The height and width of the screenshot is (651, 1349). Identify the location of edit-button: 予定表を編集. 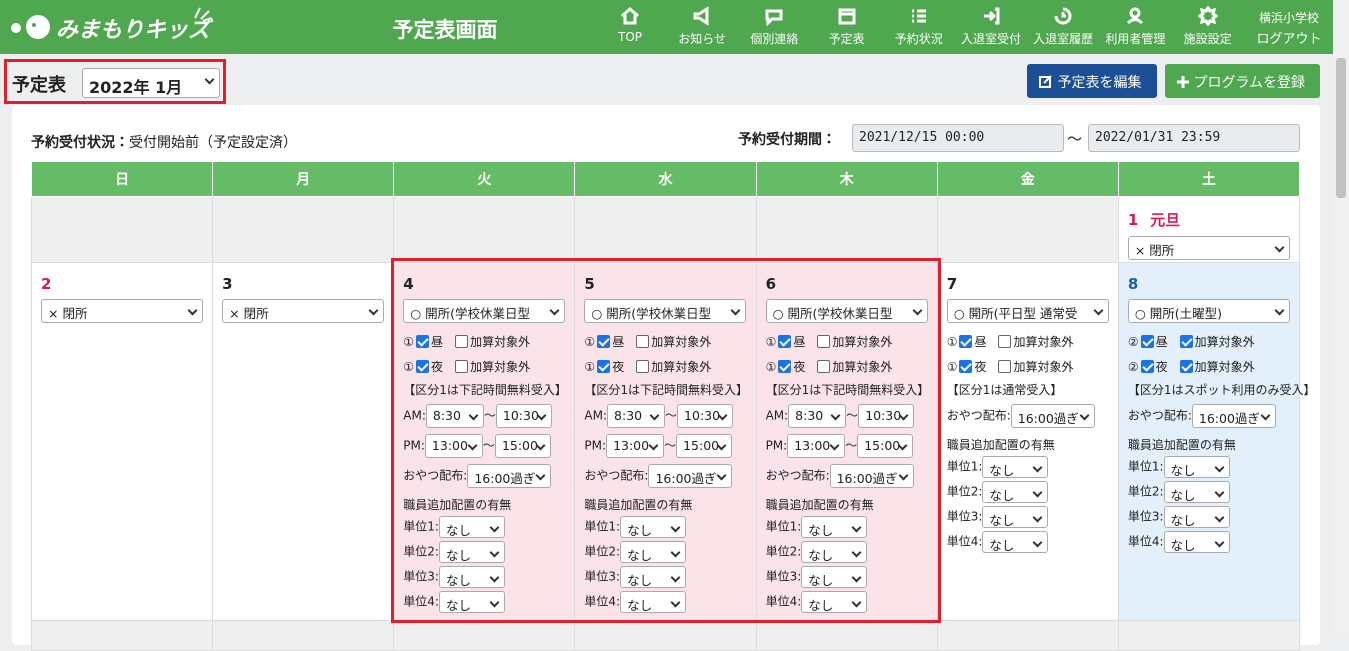
(1092, 81).